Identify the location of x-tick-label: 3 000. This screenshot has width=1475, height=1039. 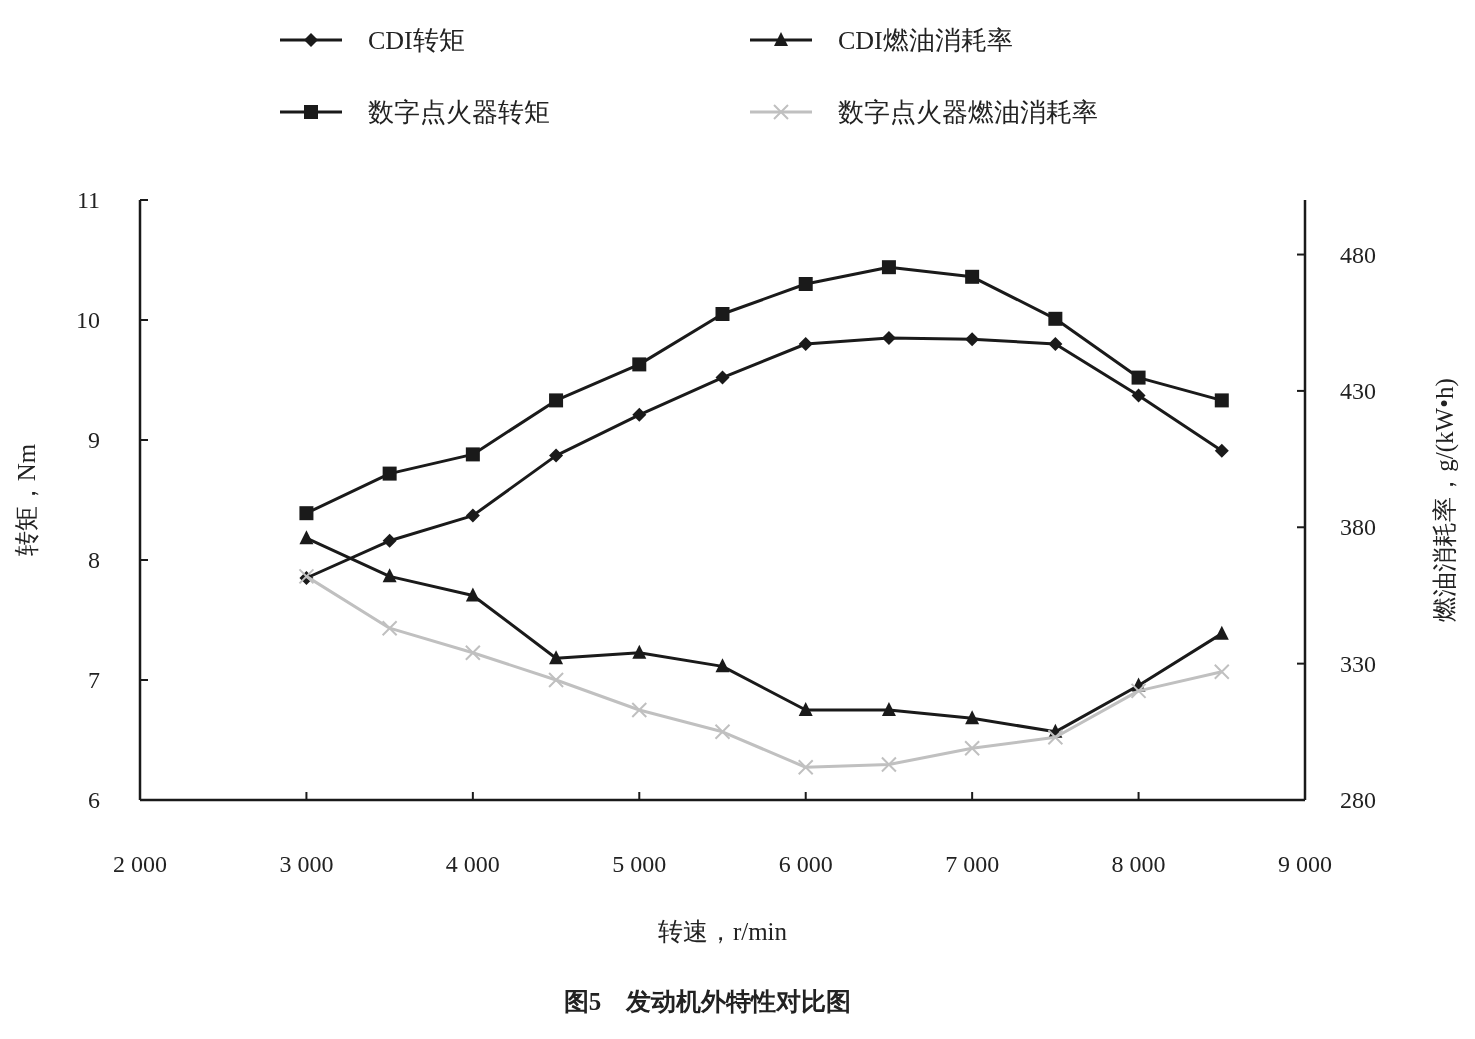
(306, 864).